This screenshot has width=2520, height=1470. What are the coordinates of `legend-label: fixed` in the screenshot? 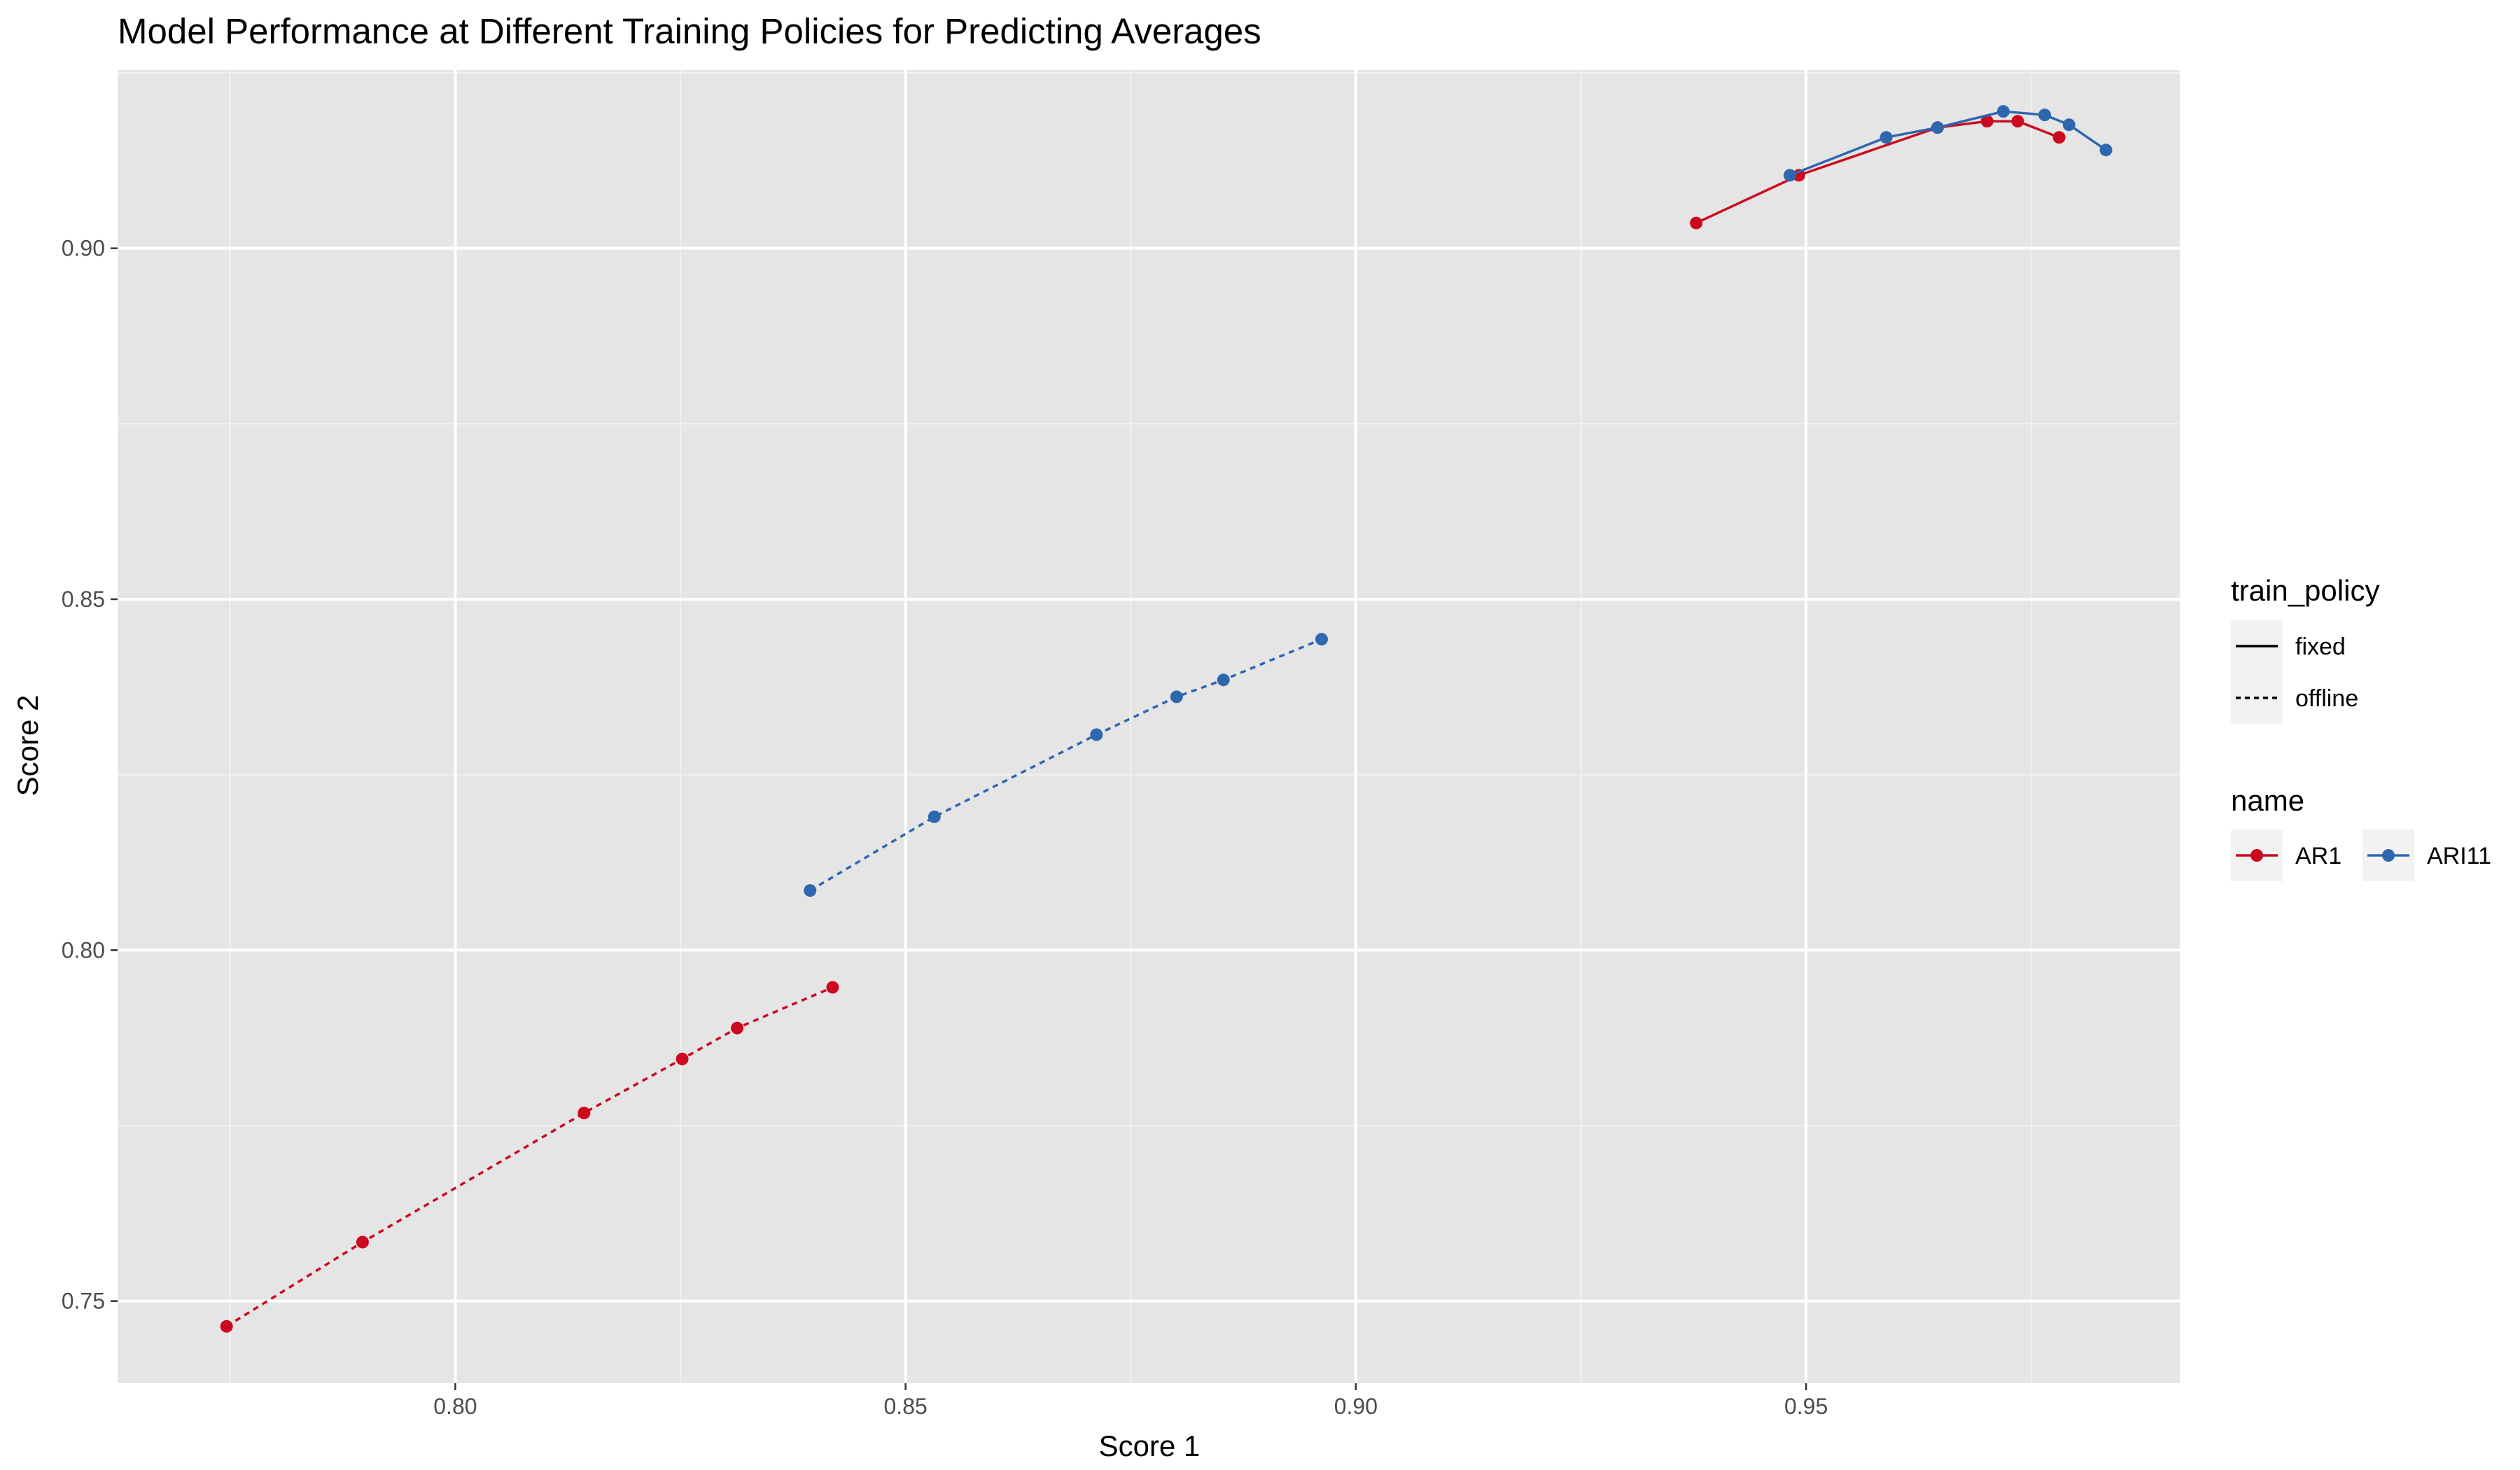 It's located at (2320, 647).